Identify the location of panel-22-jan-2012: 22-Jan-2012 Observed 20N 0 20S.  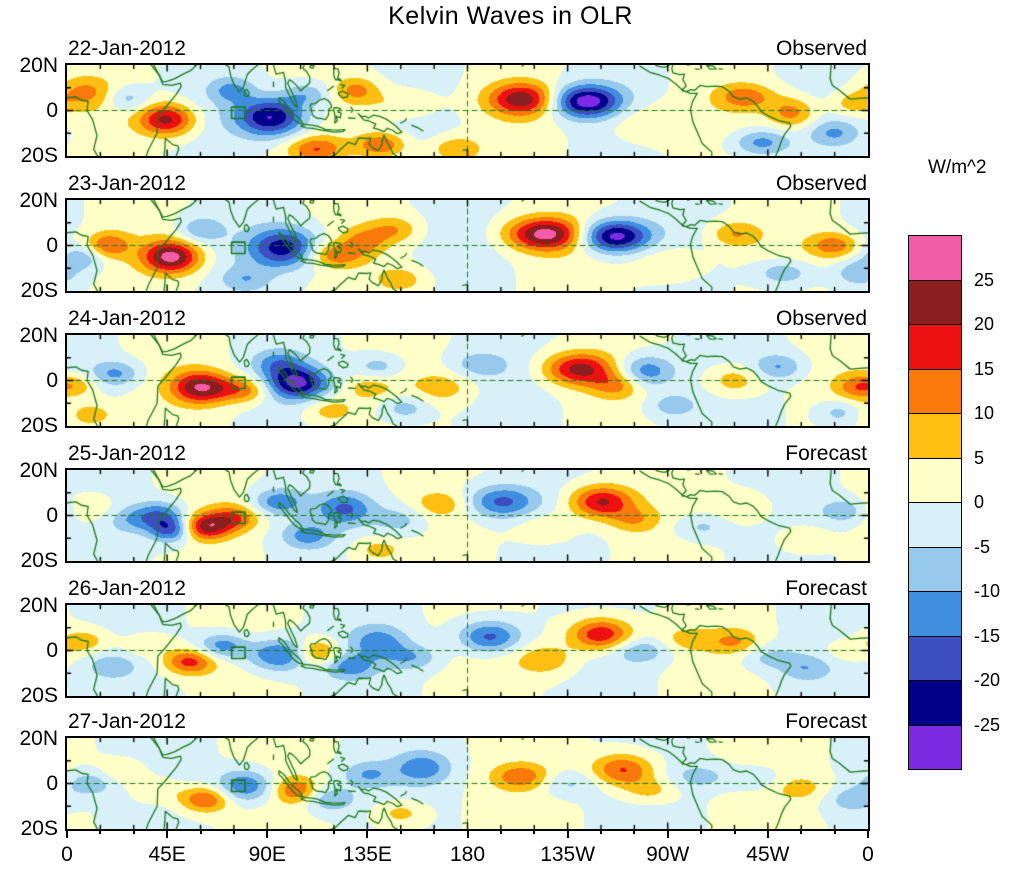
(444, 99).